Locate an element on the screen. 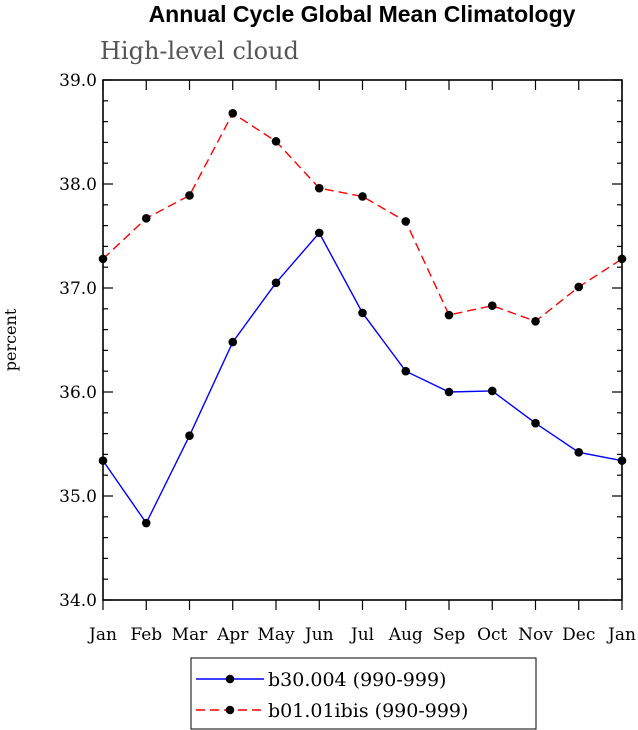 This screenshot has height=730, width=638. x-tick-label: Dec is located at coordinates (578, 635).